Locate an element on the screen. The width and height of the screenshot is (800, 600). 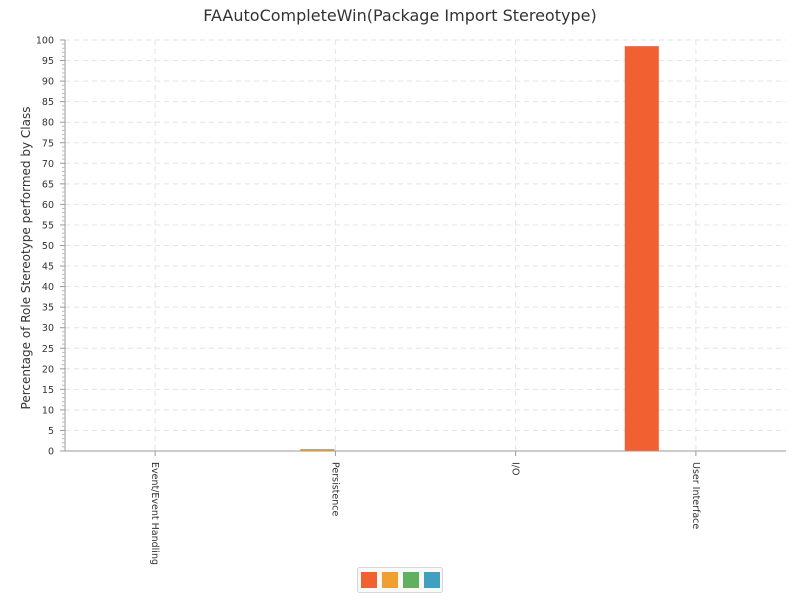
x-tick-label: Event/Event Handling is located at coordinates (154, 513).